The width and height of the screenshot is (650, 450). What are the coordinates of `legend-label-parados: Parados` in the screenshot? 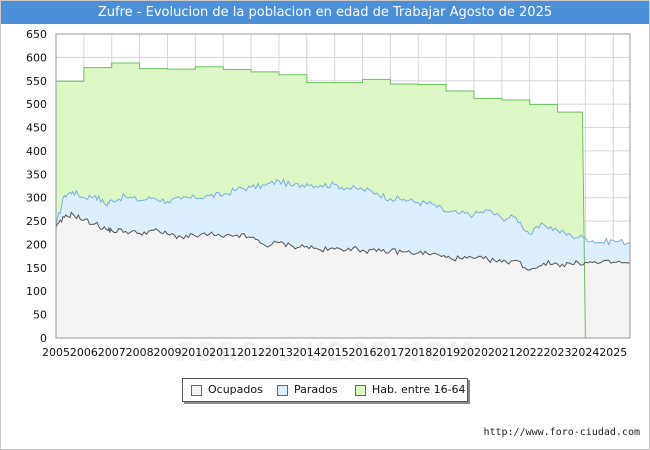 It's located at (316, 389).